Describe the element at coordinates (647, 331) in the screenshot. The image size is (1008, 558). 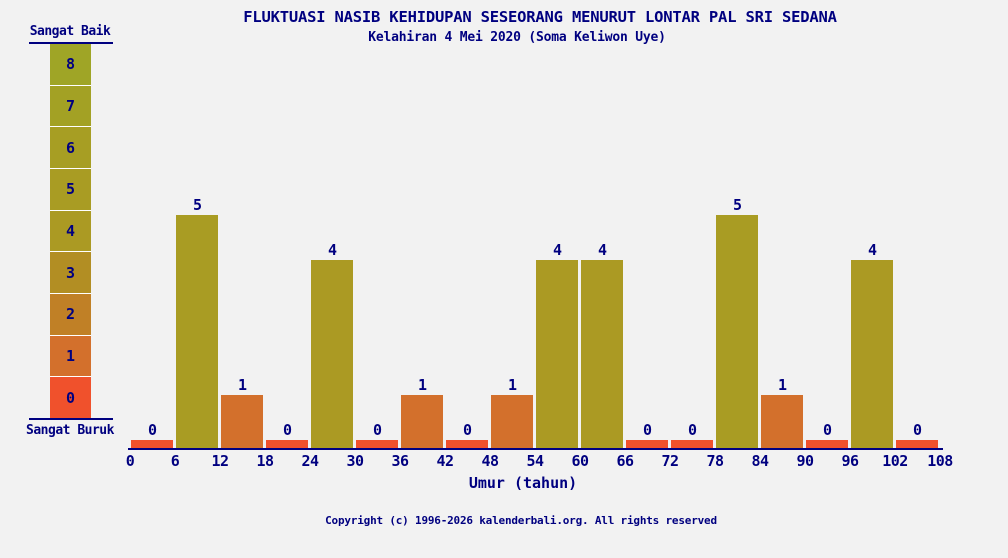
I see `bar-slot-age-66-72: 0` at that location.